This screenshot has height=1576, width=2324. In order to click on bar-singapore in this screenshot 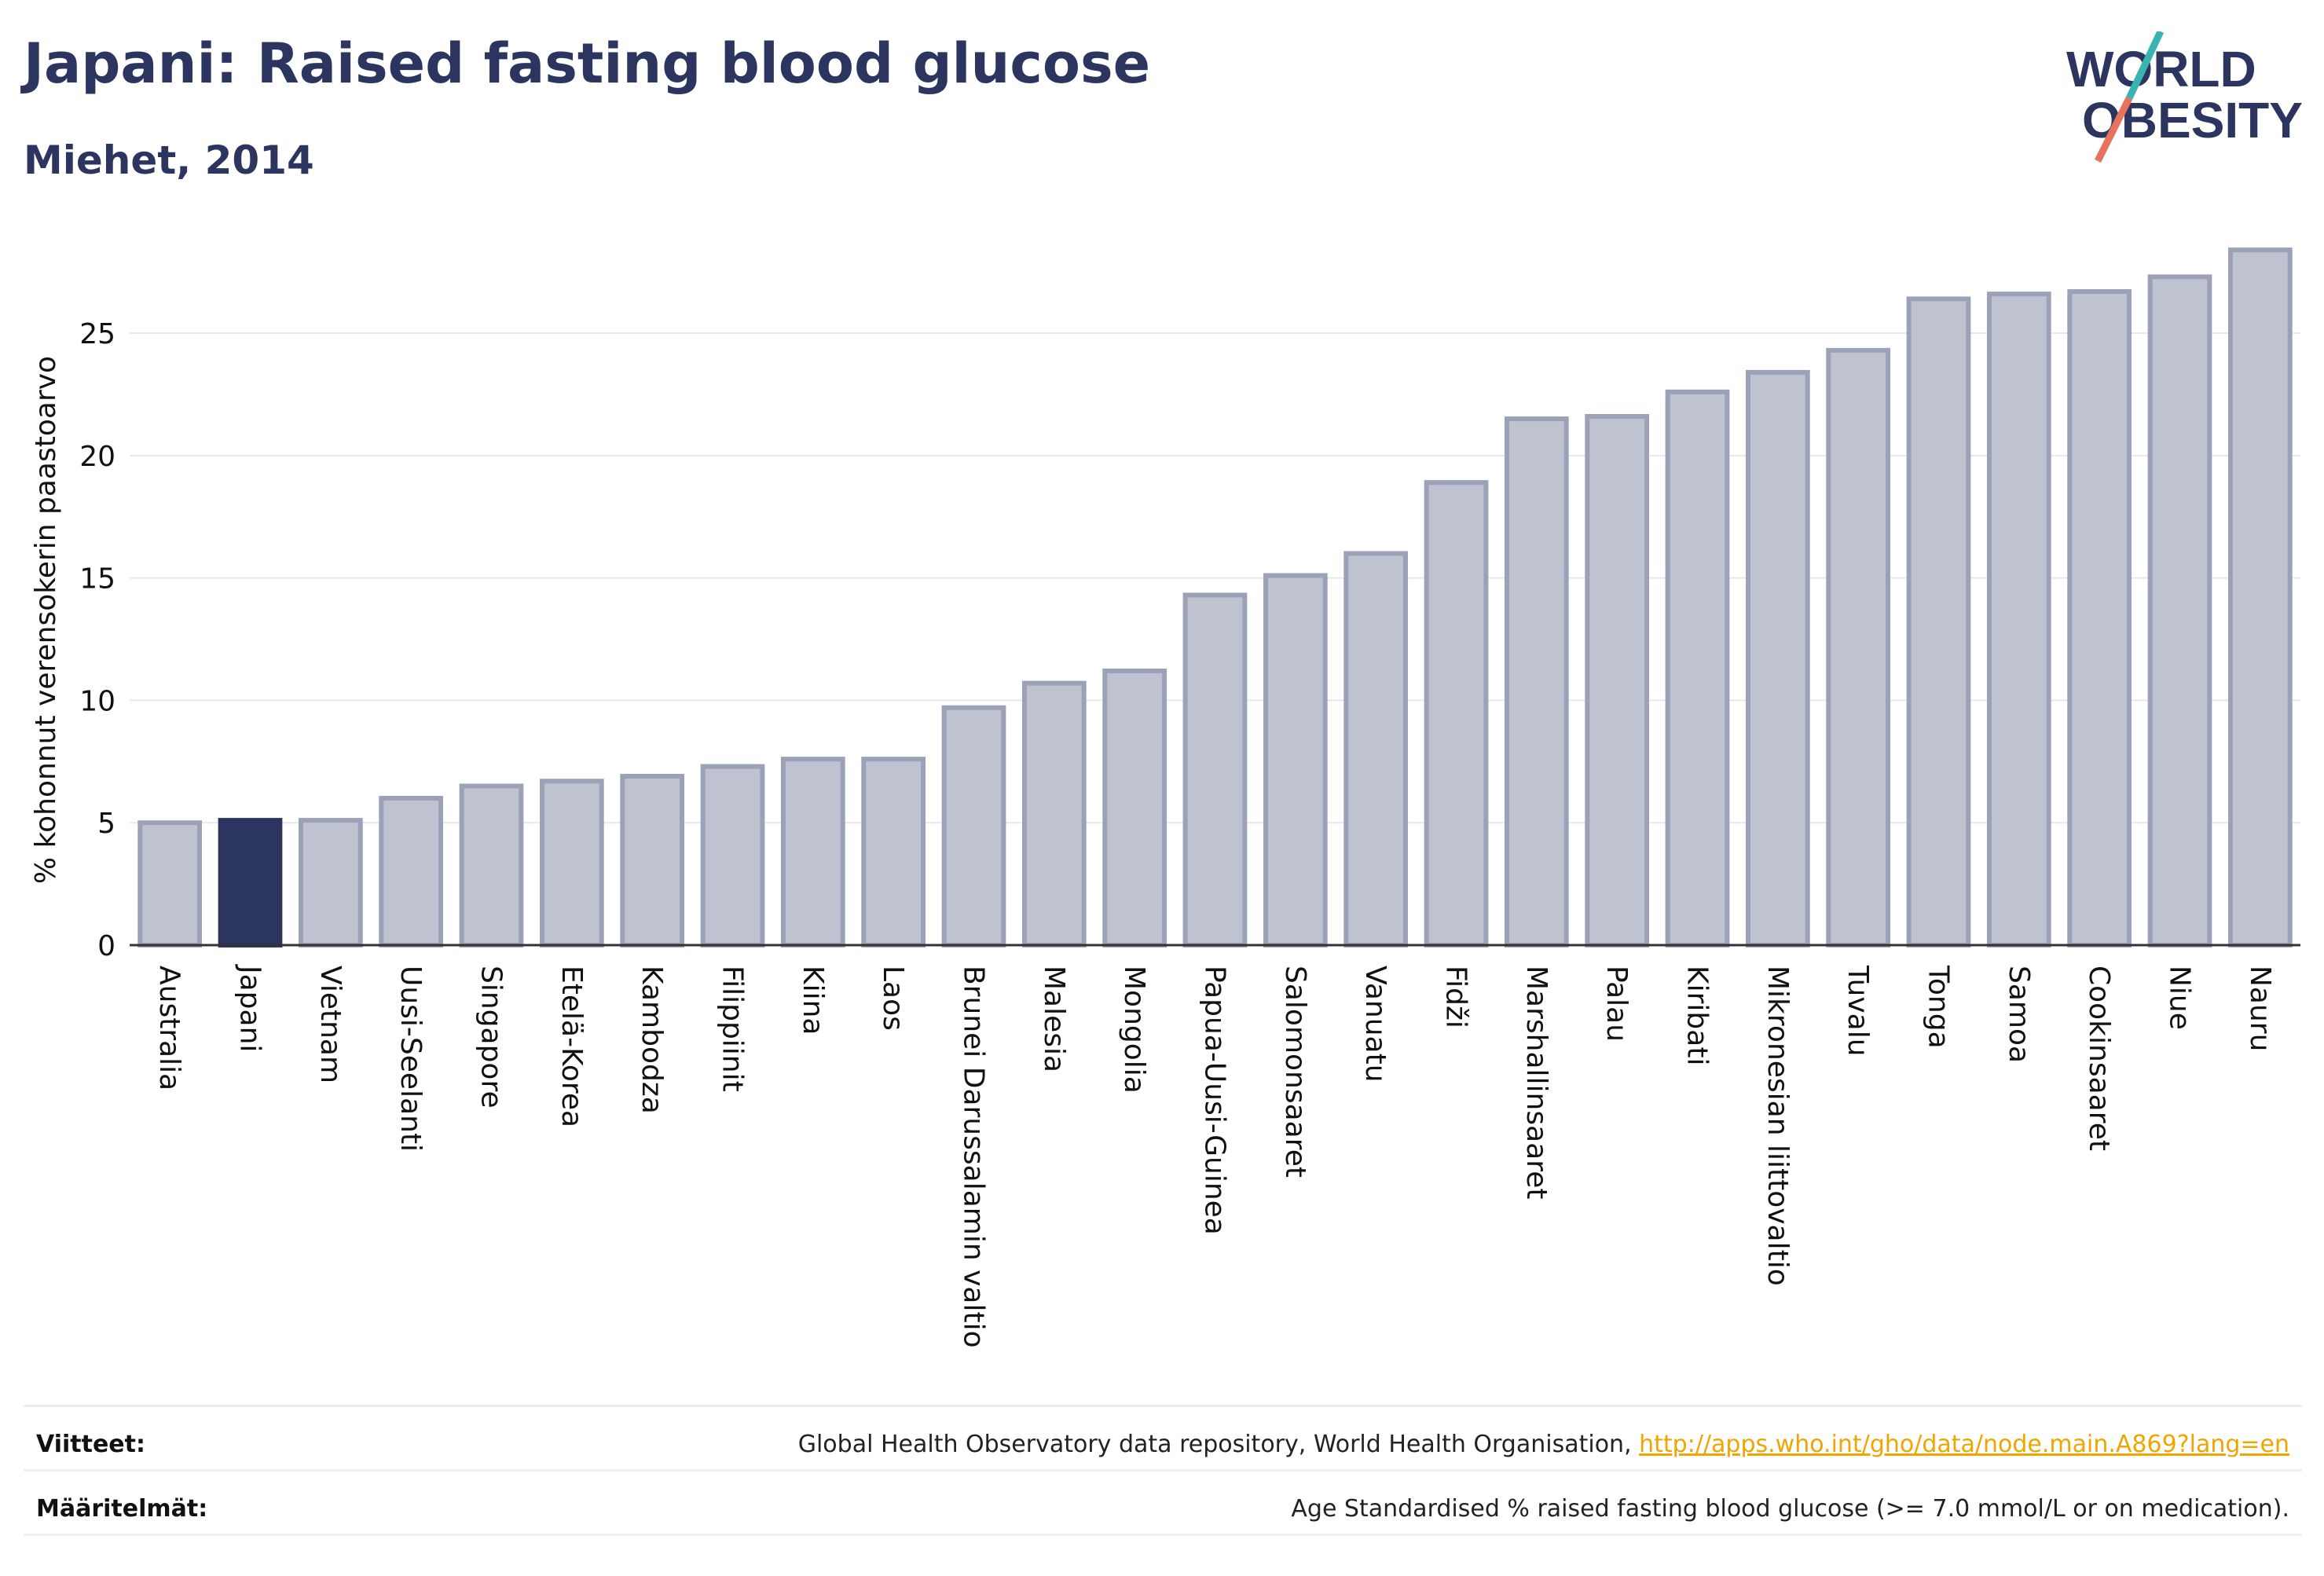, I will do `click(491, 865)`.